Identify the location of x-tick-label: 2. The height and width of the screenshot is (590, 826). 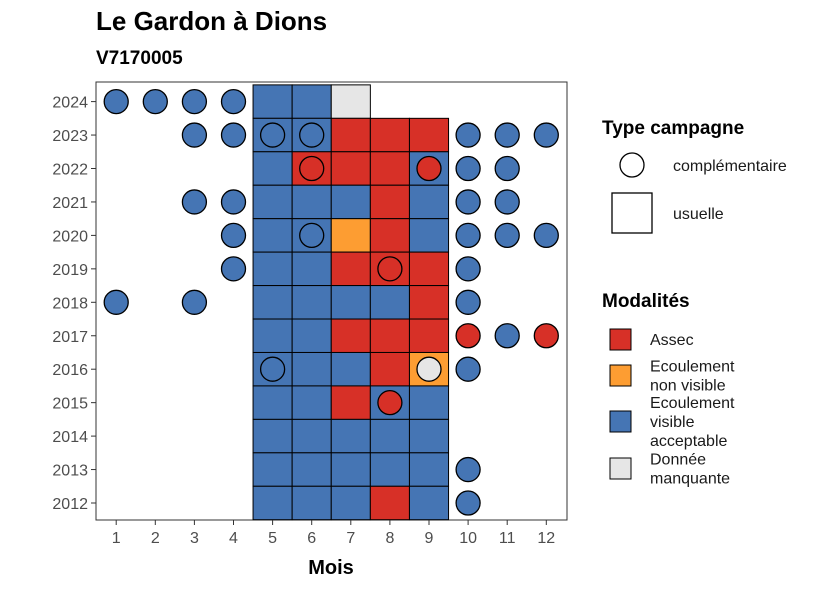
(155, 538).